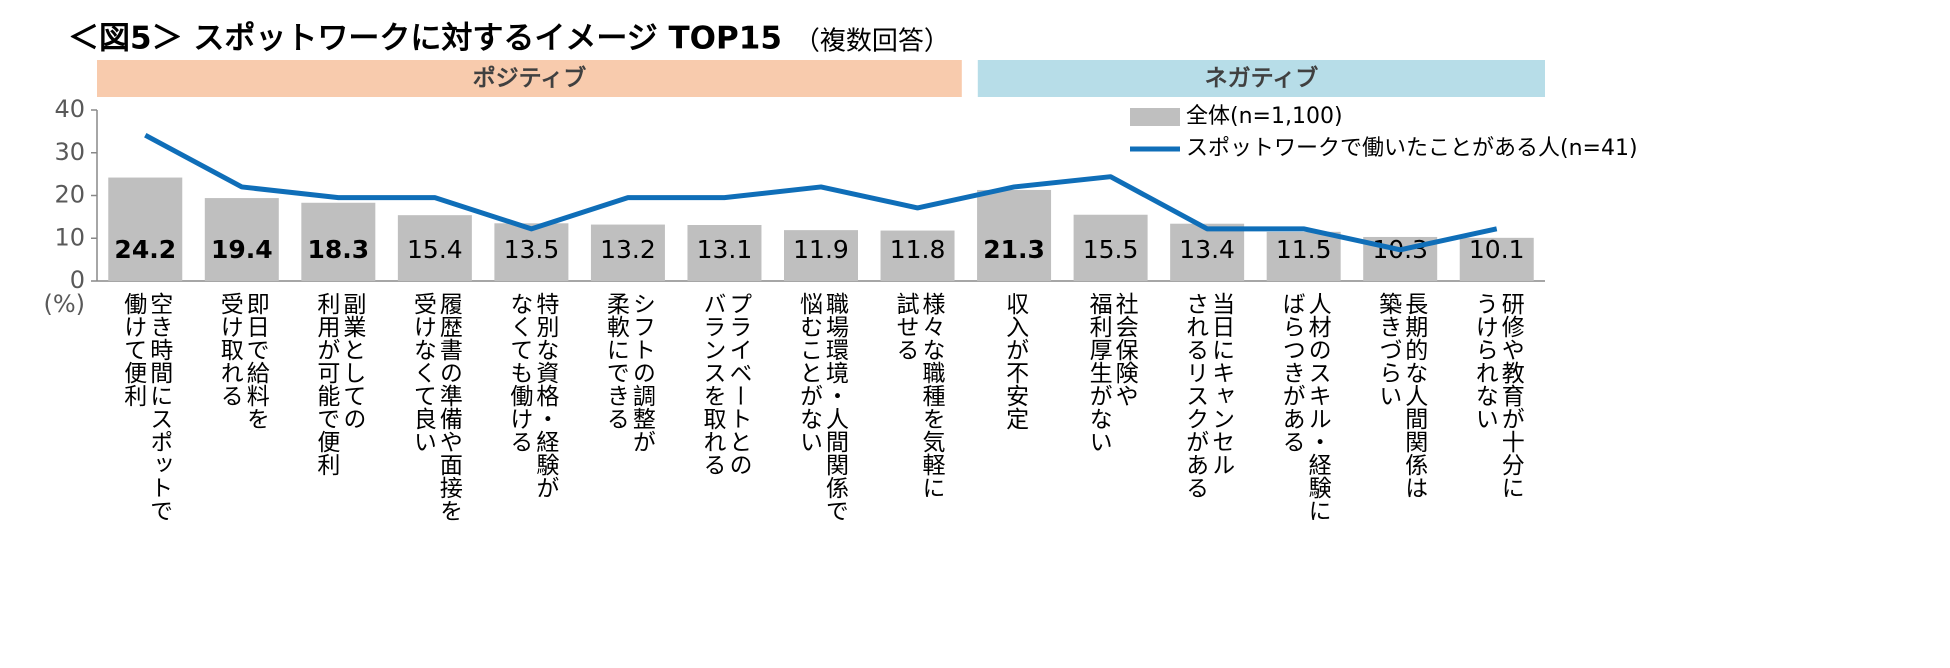 This screenshot has width=1950, height=668. Describe the element at coordinates (77, 280) in the screenshot. I see `y-tick-label: 0` at that location.